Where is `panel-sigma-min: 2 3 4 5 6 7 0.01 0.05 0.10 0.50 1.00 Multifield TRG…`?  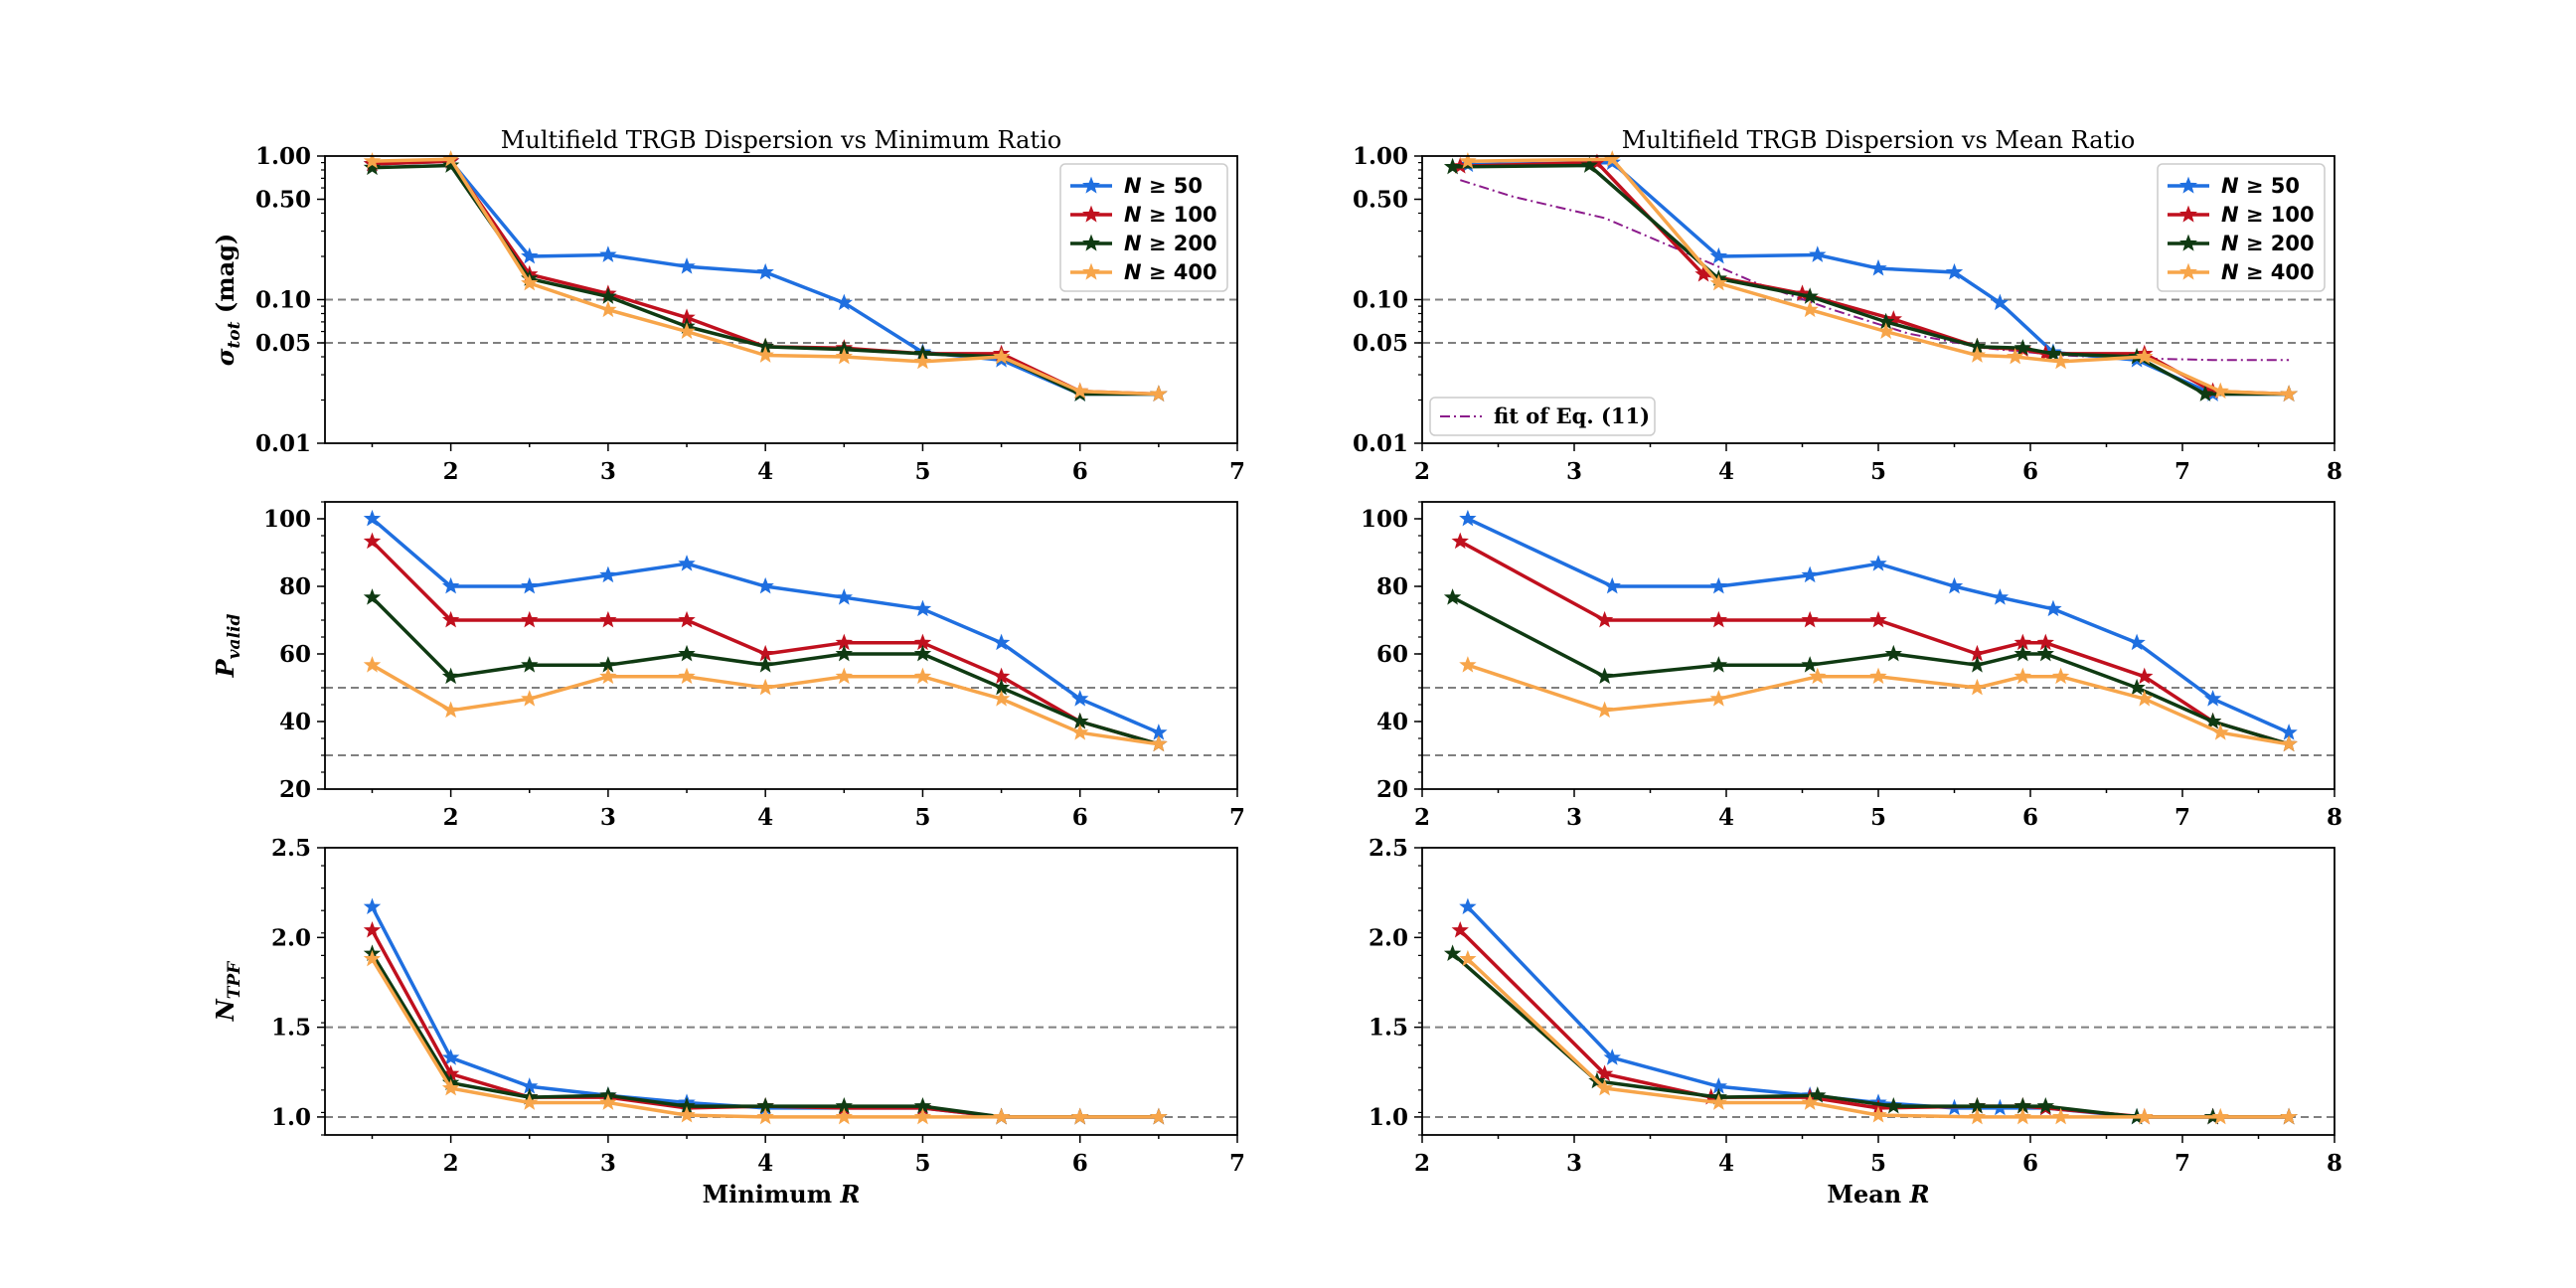 panel-sigma-min: 2 3 4 5 6 7 0.01 0.05 0.10 0.50 1.00 Multifield TRG… is located at coordinates (728, 305).